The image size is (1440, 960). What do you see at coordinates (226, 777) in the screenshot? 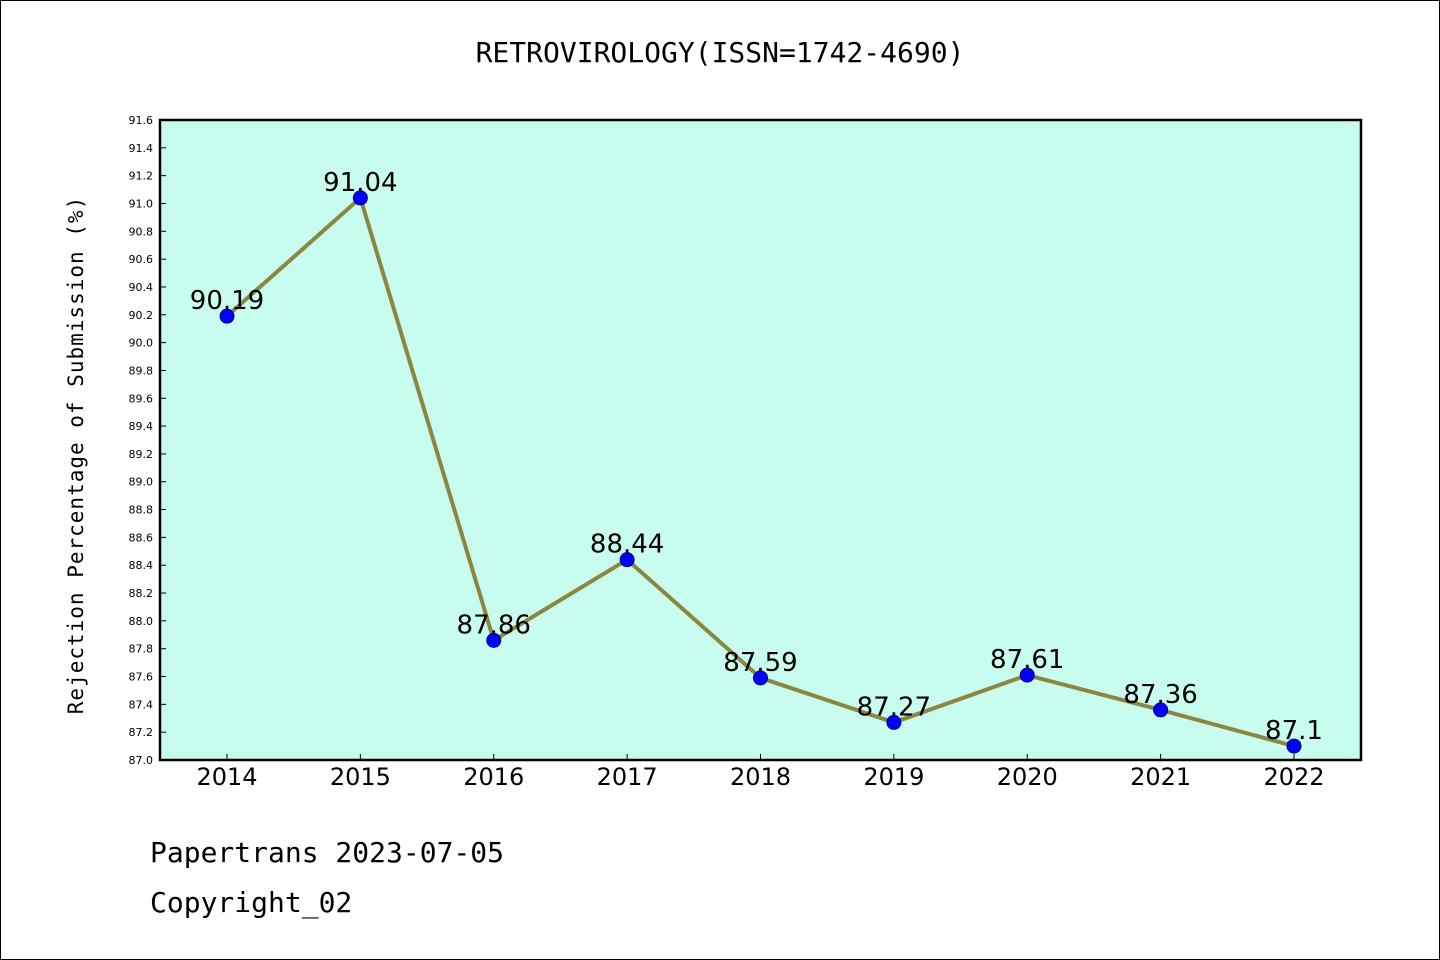
I see `x-tick-label: 2014` at bounding box center [226, 777].